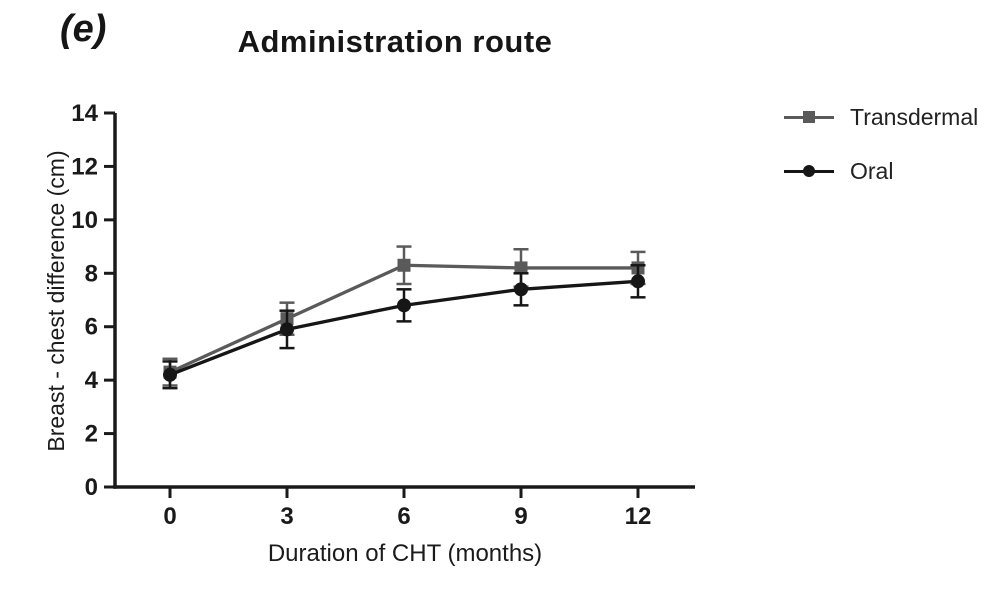 The width and height of the screenshot is (1008, 613). What do you see at coordinates (520, 516) in the screenshot?
I see `x-tick-label: 9` at bounding box center [520, 516].